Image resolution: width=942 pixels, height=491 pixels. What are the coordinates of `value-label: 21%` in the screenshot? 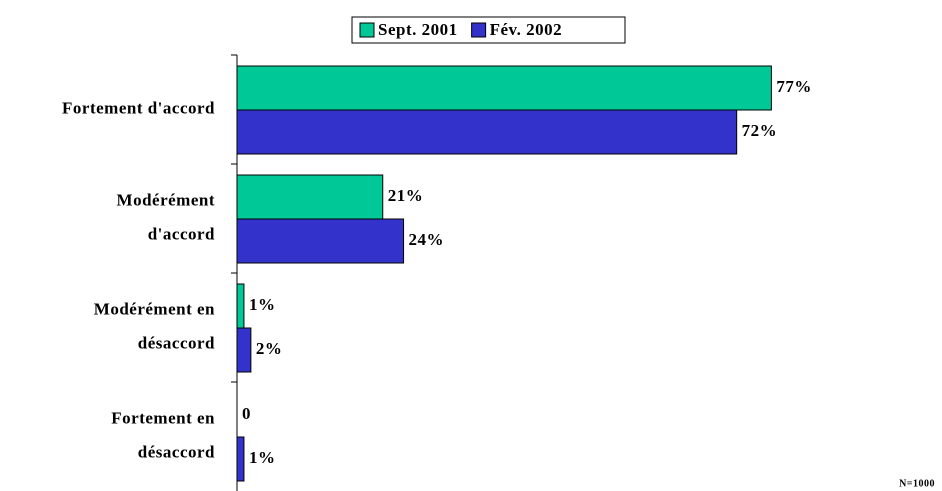 It's located at (406, 195).